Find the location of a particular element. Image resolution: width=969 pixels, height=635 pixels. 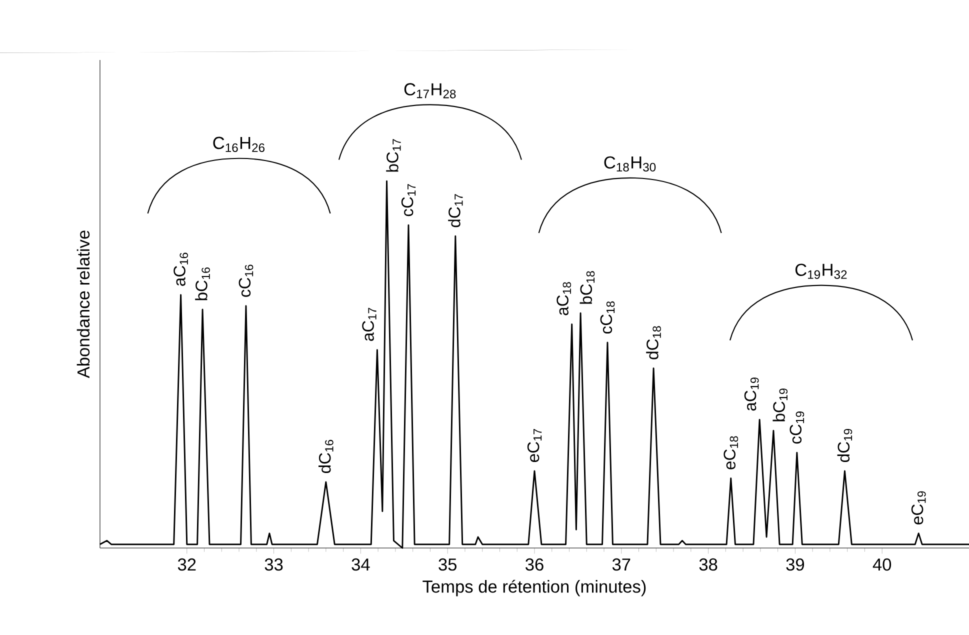

x-tick-label: 37 is located at coordinates (621, 564).